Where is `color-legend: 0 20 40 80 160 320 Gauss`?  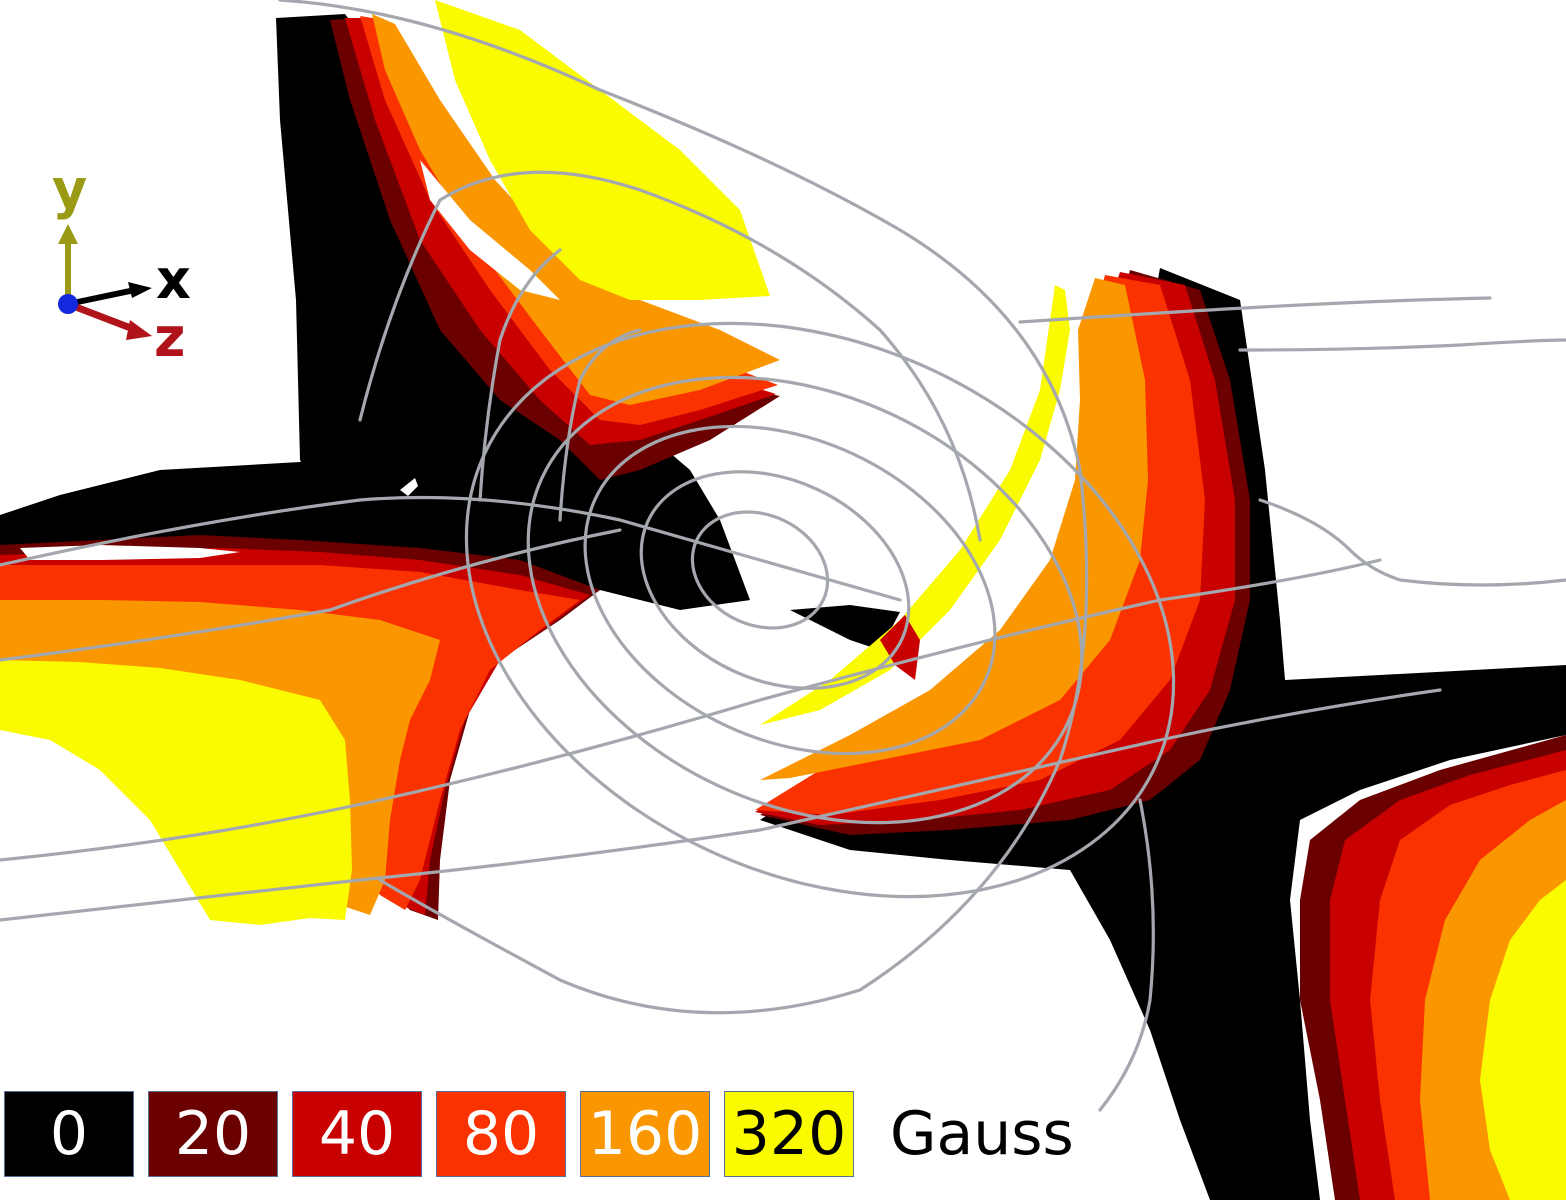
color-legend: 0 20 40 80 160 320 Gauss is located at coordinates (539, 1134).